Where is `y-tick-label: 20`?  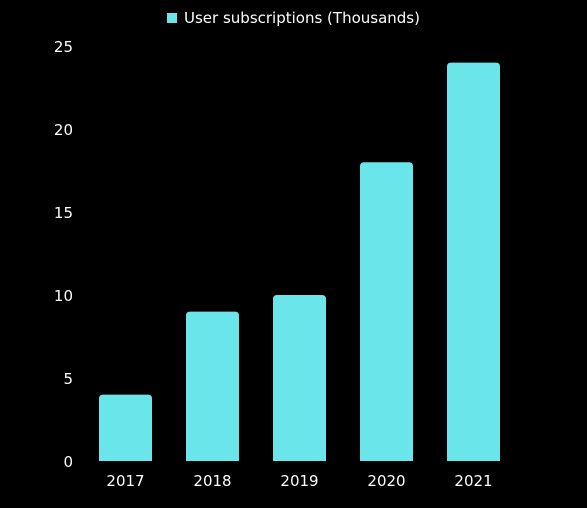
y-tick-label: 20 is located at coordinates (63, 130).